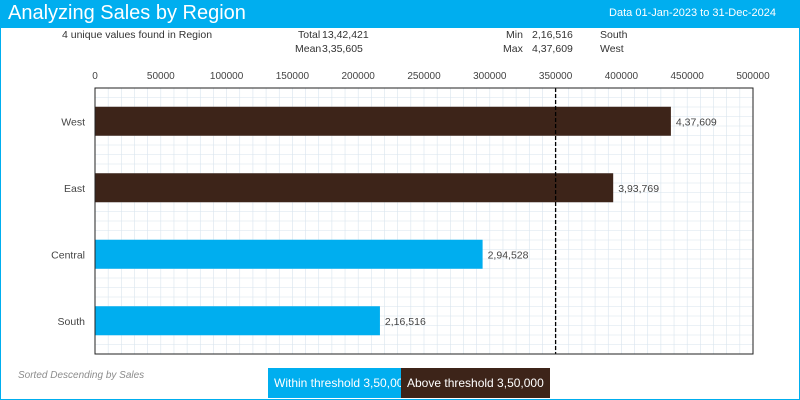 The width and height of the screenshot is (800, 400). I want to click on x-tick-label: 300000, so click(490, 76).